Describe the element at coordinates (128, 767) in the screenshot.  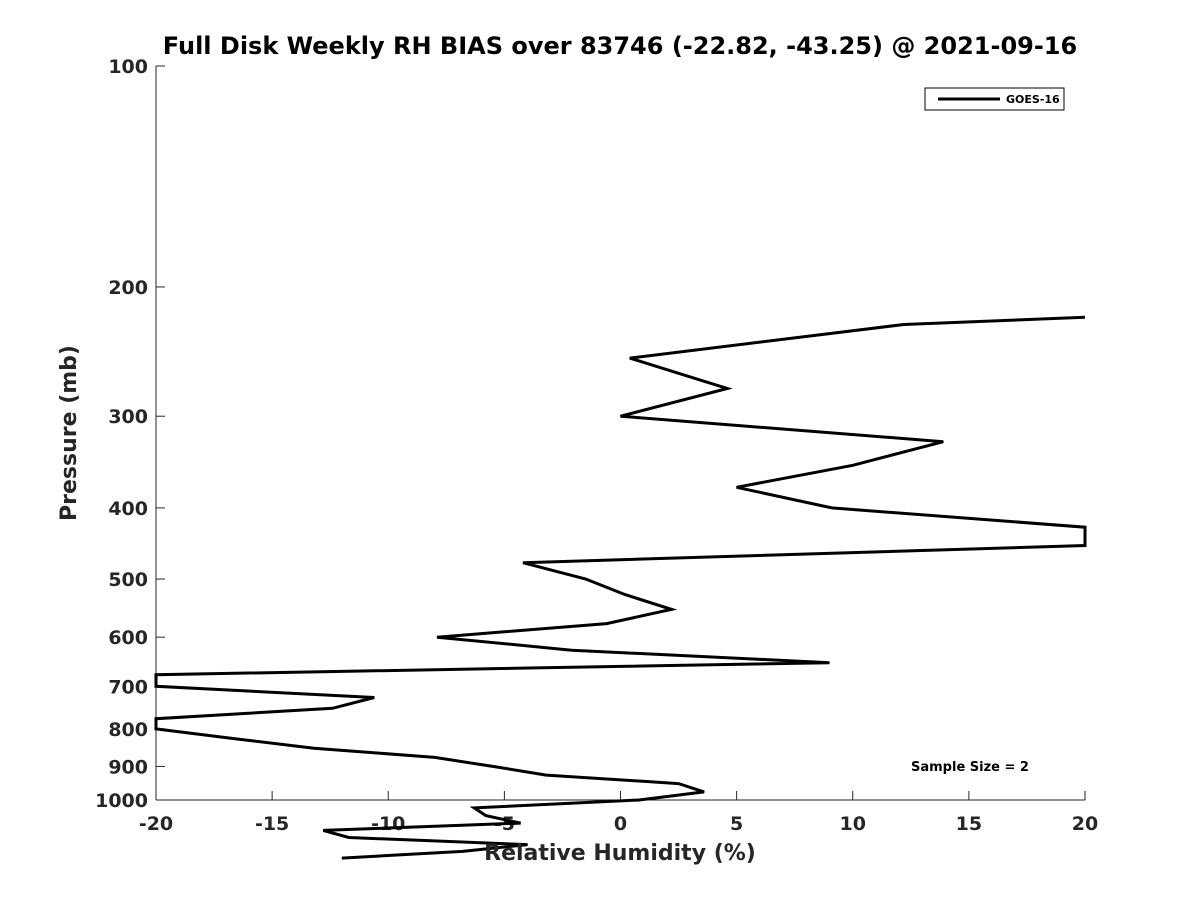
I see `y-tick-label: 900` at that location.